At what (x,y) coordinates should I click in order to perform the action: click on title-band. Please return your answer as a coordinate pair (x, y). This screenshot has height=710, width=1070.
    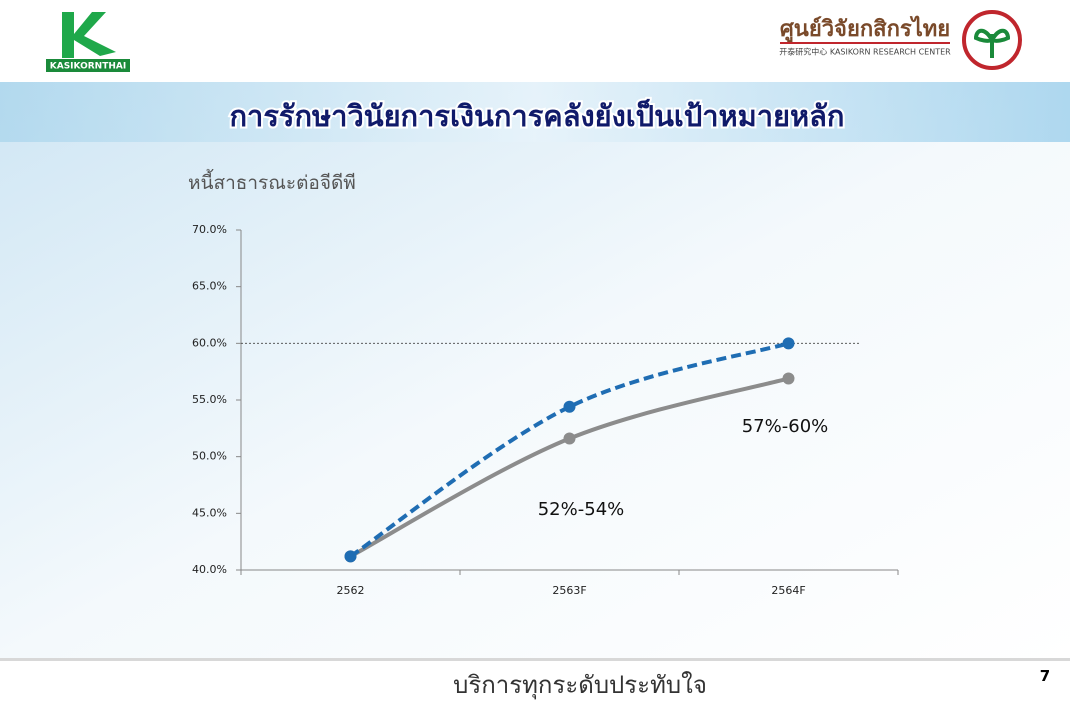
    Looking at the image, I should click on (535, 112).